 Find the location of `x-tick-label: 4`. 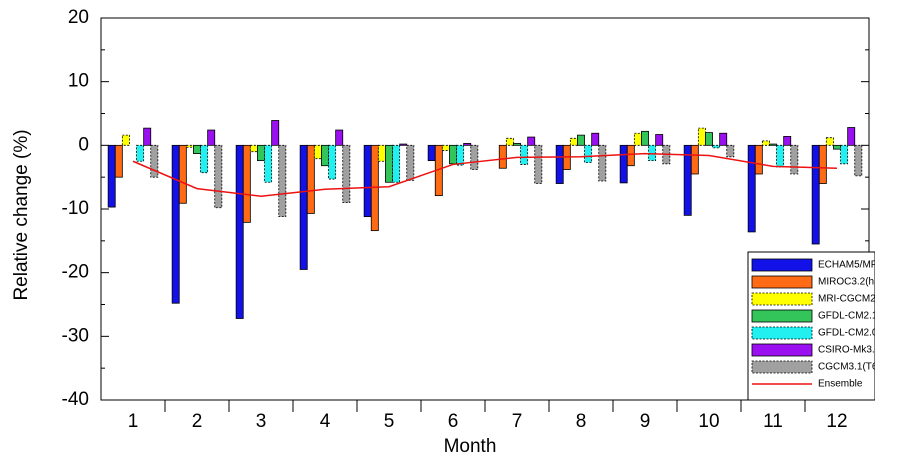

x-tick-label: 4 is located at coordinates (325, 421).